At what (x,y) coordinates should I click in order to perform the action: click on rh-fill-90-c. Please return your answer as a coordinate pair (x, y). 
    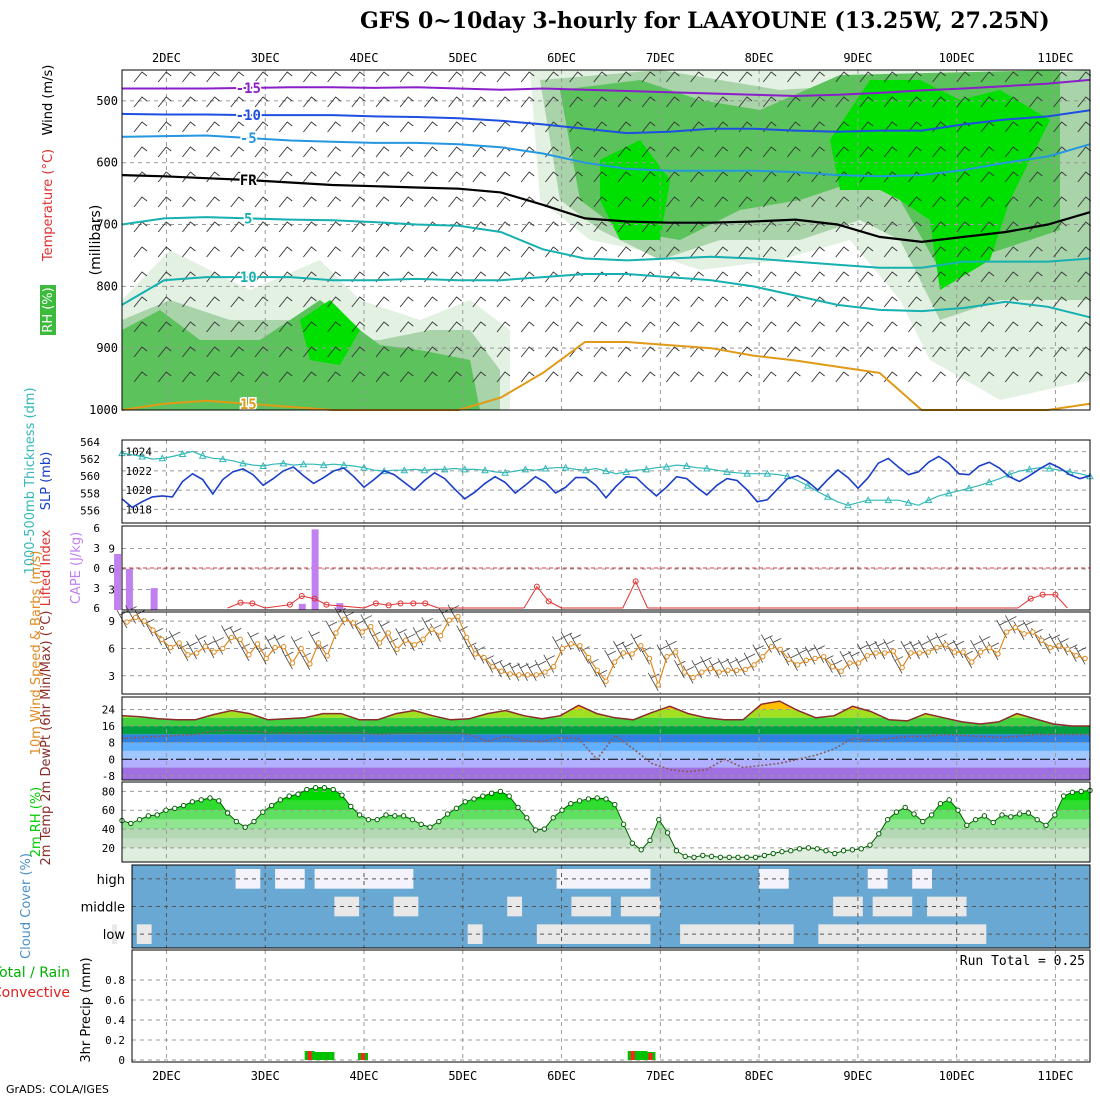
    Looking at the image, I should click on (940, 185).